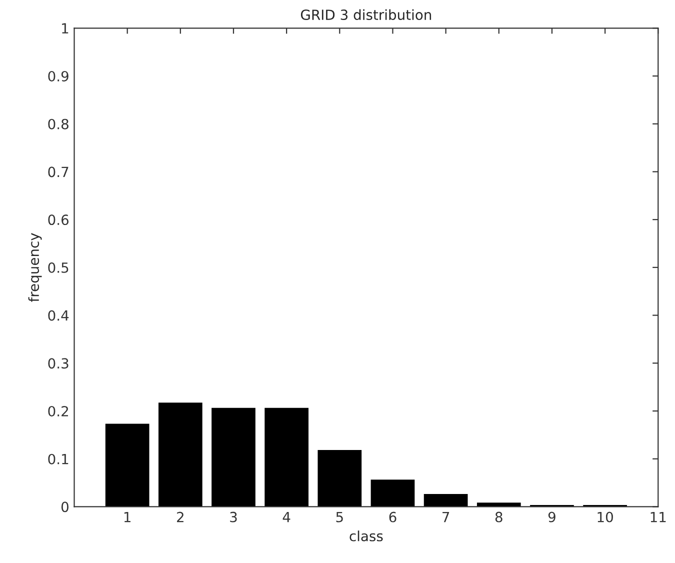 This screenshot has height=563, width=675. I want to click on y-tick-label: 0.7, so click(58, 172).